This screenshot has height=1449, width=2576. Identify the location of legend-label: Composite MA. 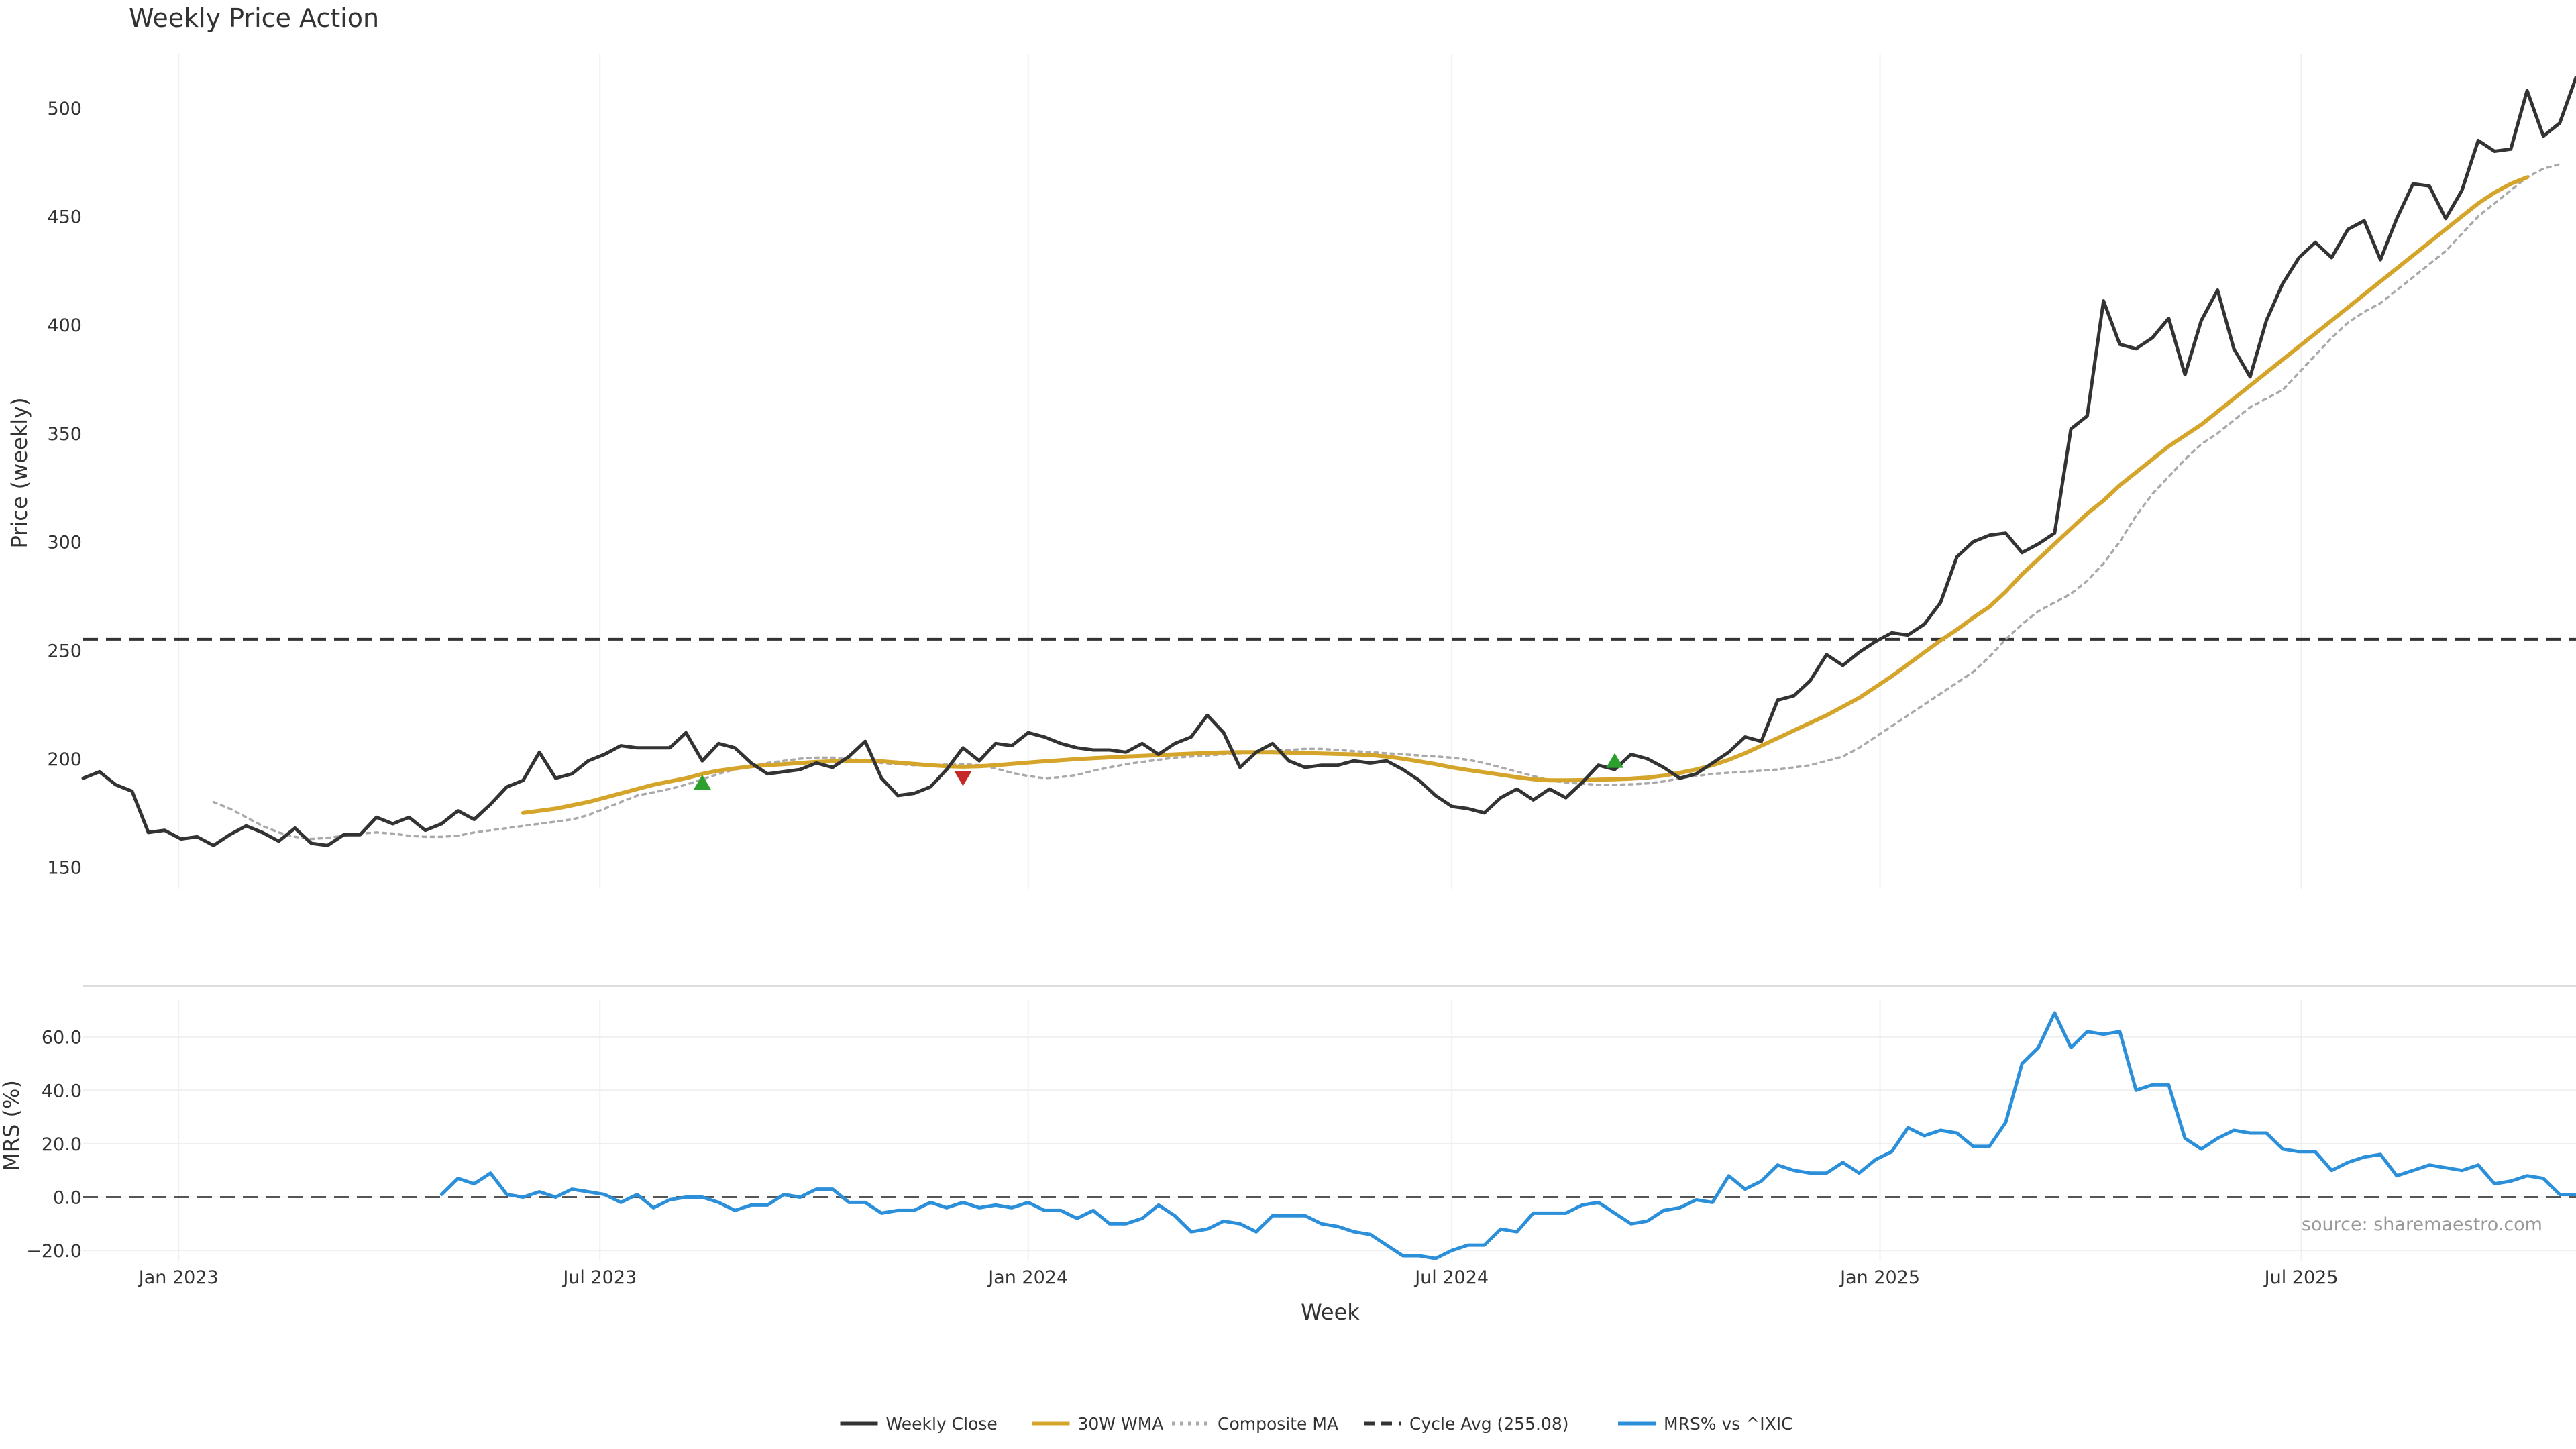
(1278, 1424).